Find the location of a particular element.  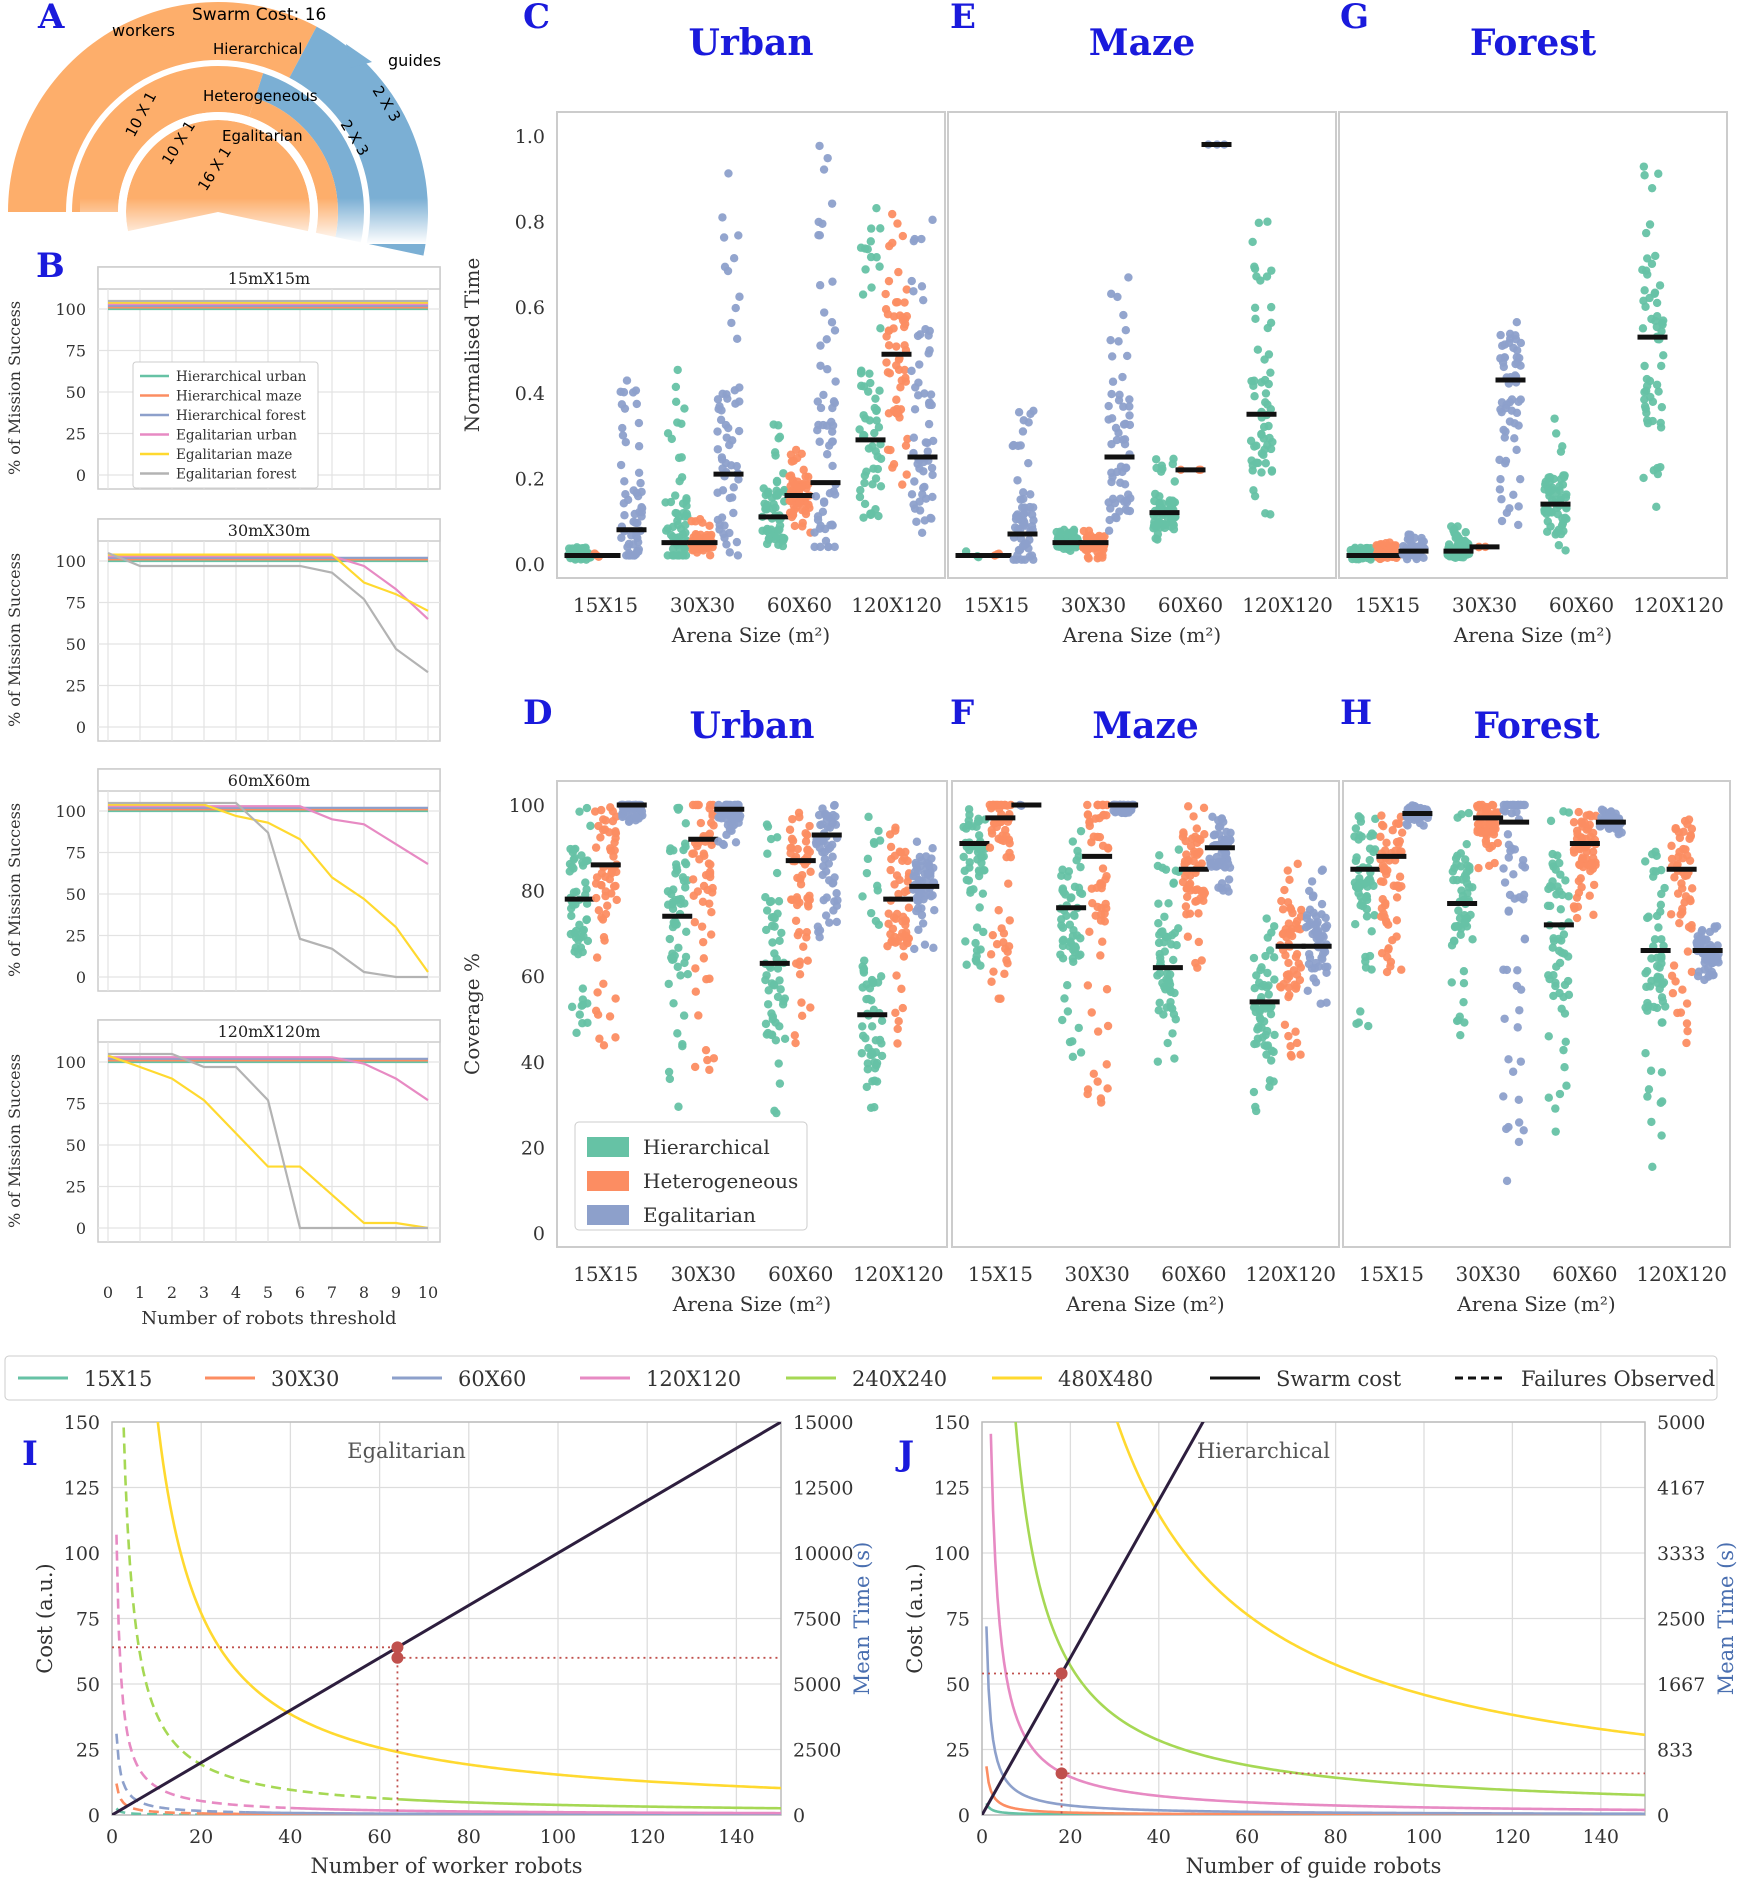

y-axis-label: Cost (a.u.) is located at coordinates (45, 1618).